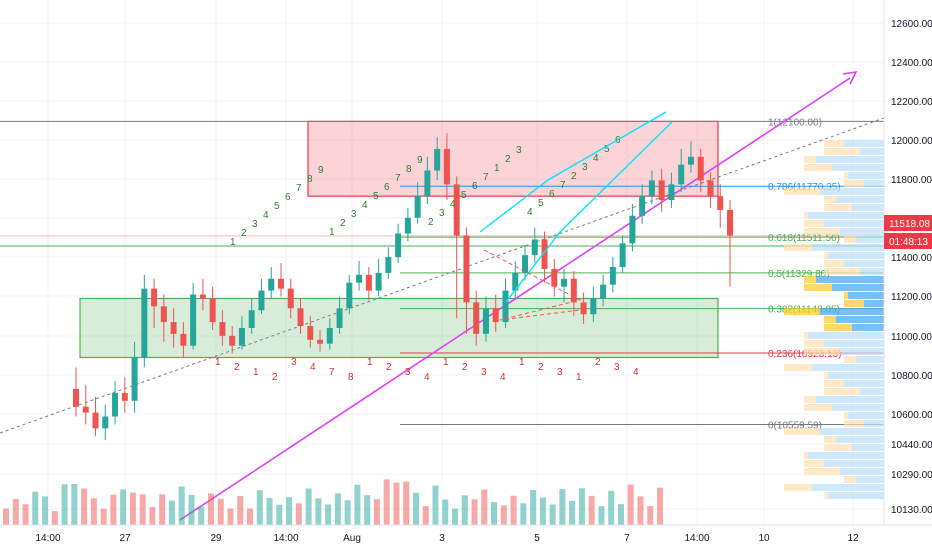  I want to click on time-axis-bg, so click(466, 537).